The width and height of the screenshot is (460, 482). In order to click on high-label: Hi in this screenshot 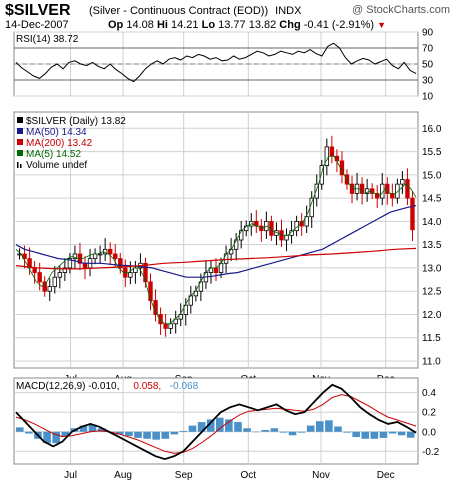, I will do `click(162, 25)`.